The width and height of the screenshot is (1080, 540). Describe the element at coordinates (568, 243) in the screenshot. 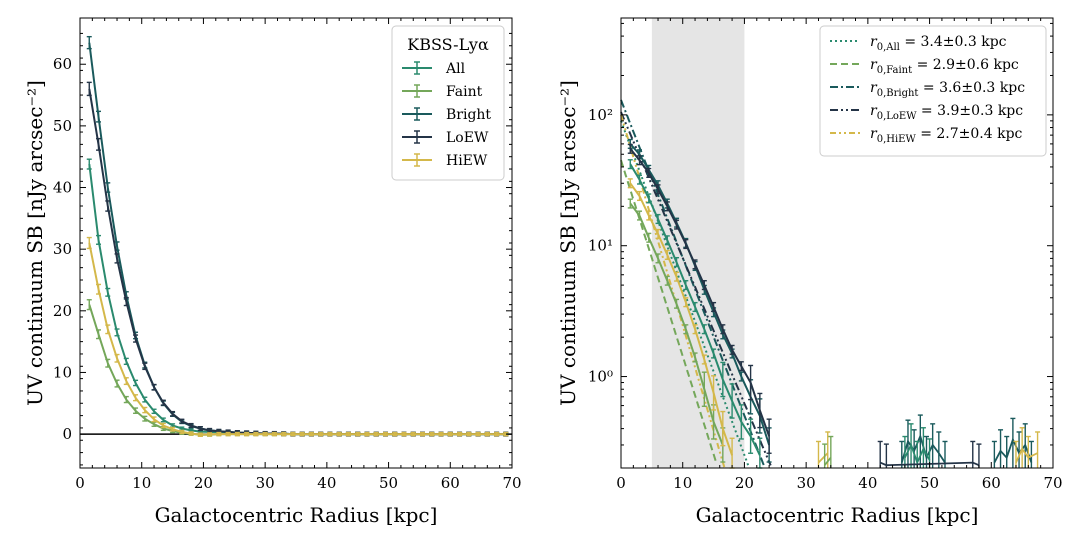

I see `right-y-axis-title: UV continuum SB [nJy arcsec⁻²]` at that location.